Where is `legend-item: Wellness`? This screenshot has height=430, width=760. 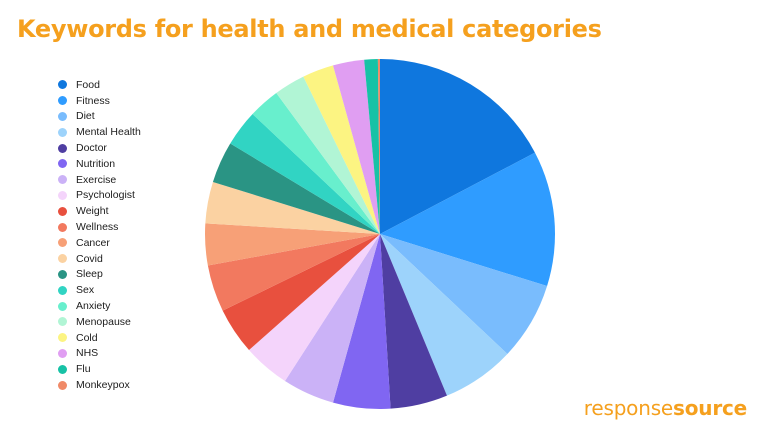 legend-item: Wellness is located at coordinates (99, 227).